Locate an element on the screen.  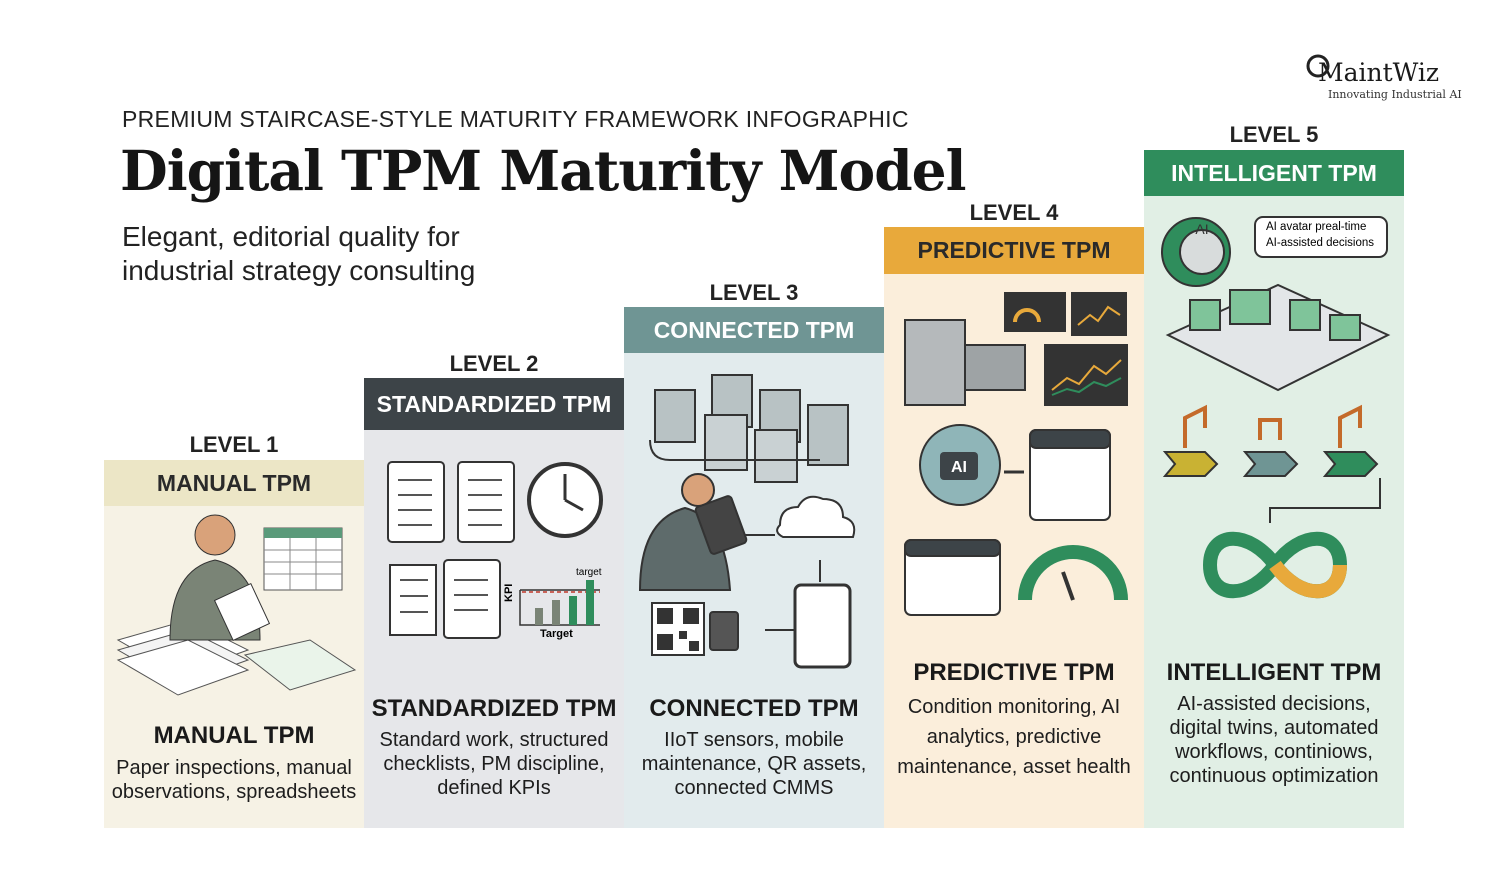
level-heading: STANDARDIZED TPM is located at coordinates (494, 708).